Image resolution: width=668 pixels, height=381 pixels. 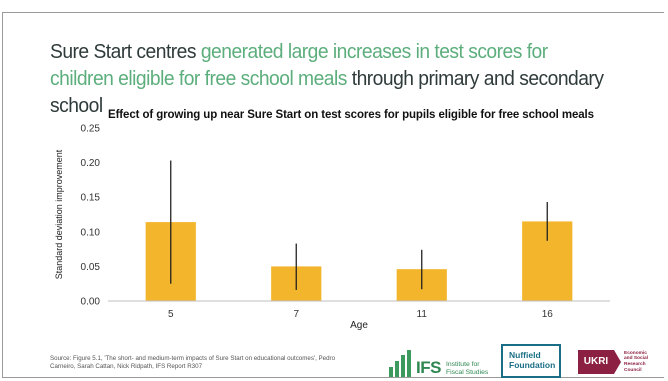 I want to click on ukri-mark-icon: UKRI, so click(x=599, y=362).